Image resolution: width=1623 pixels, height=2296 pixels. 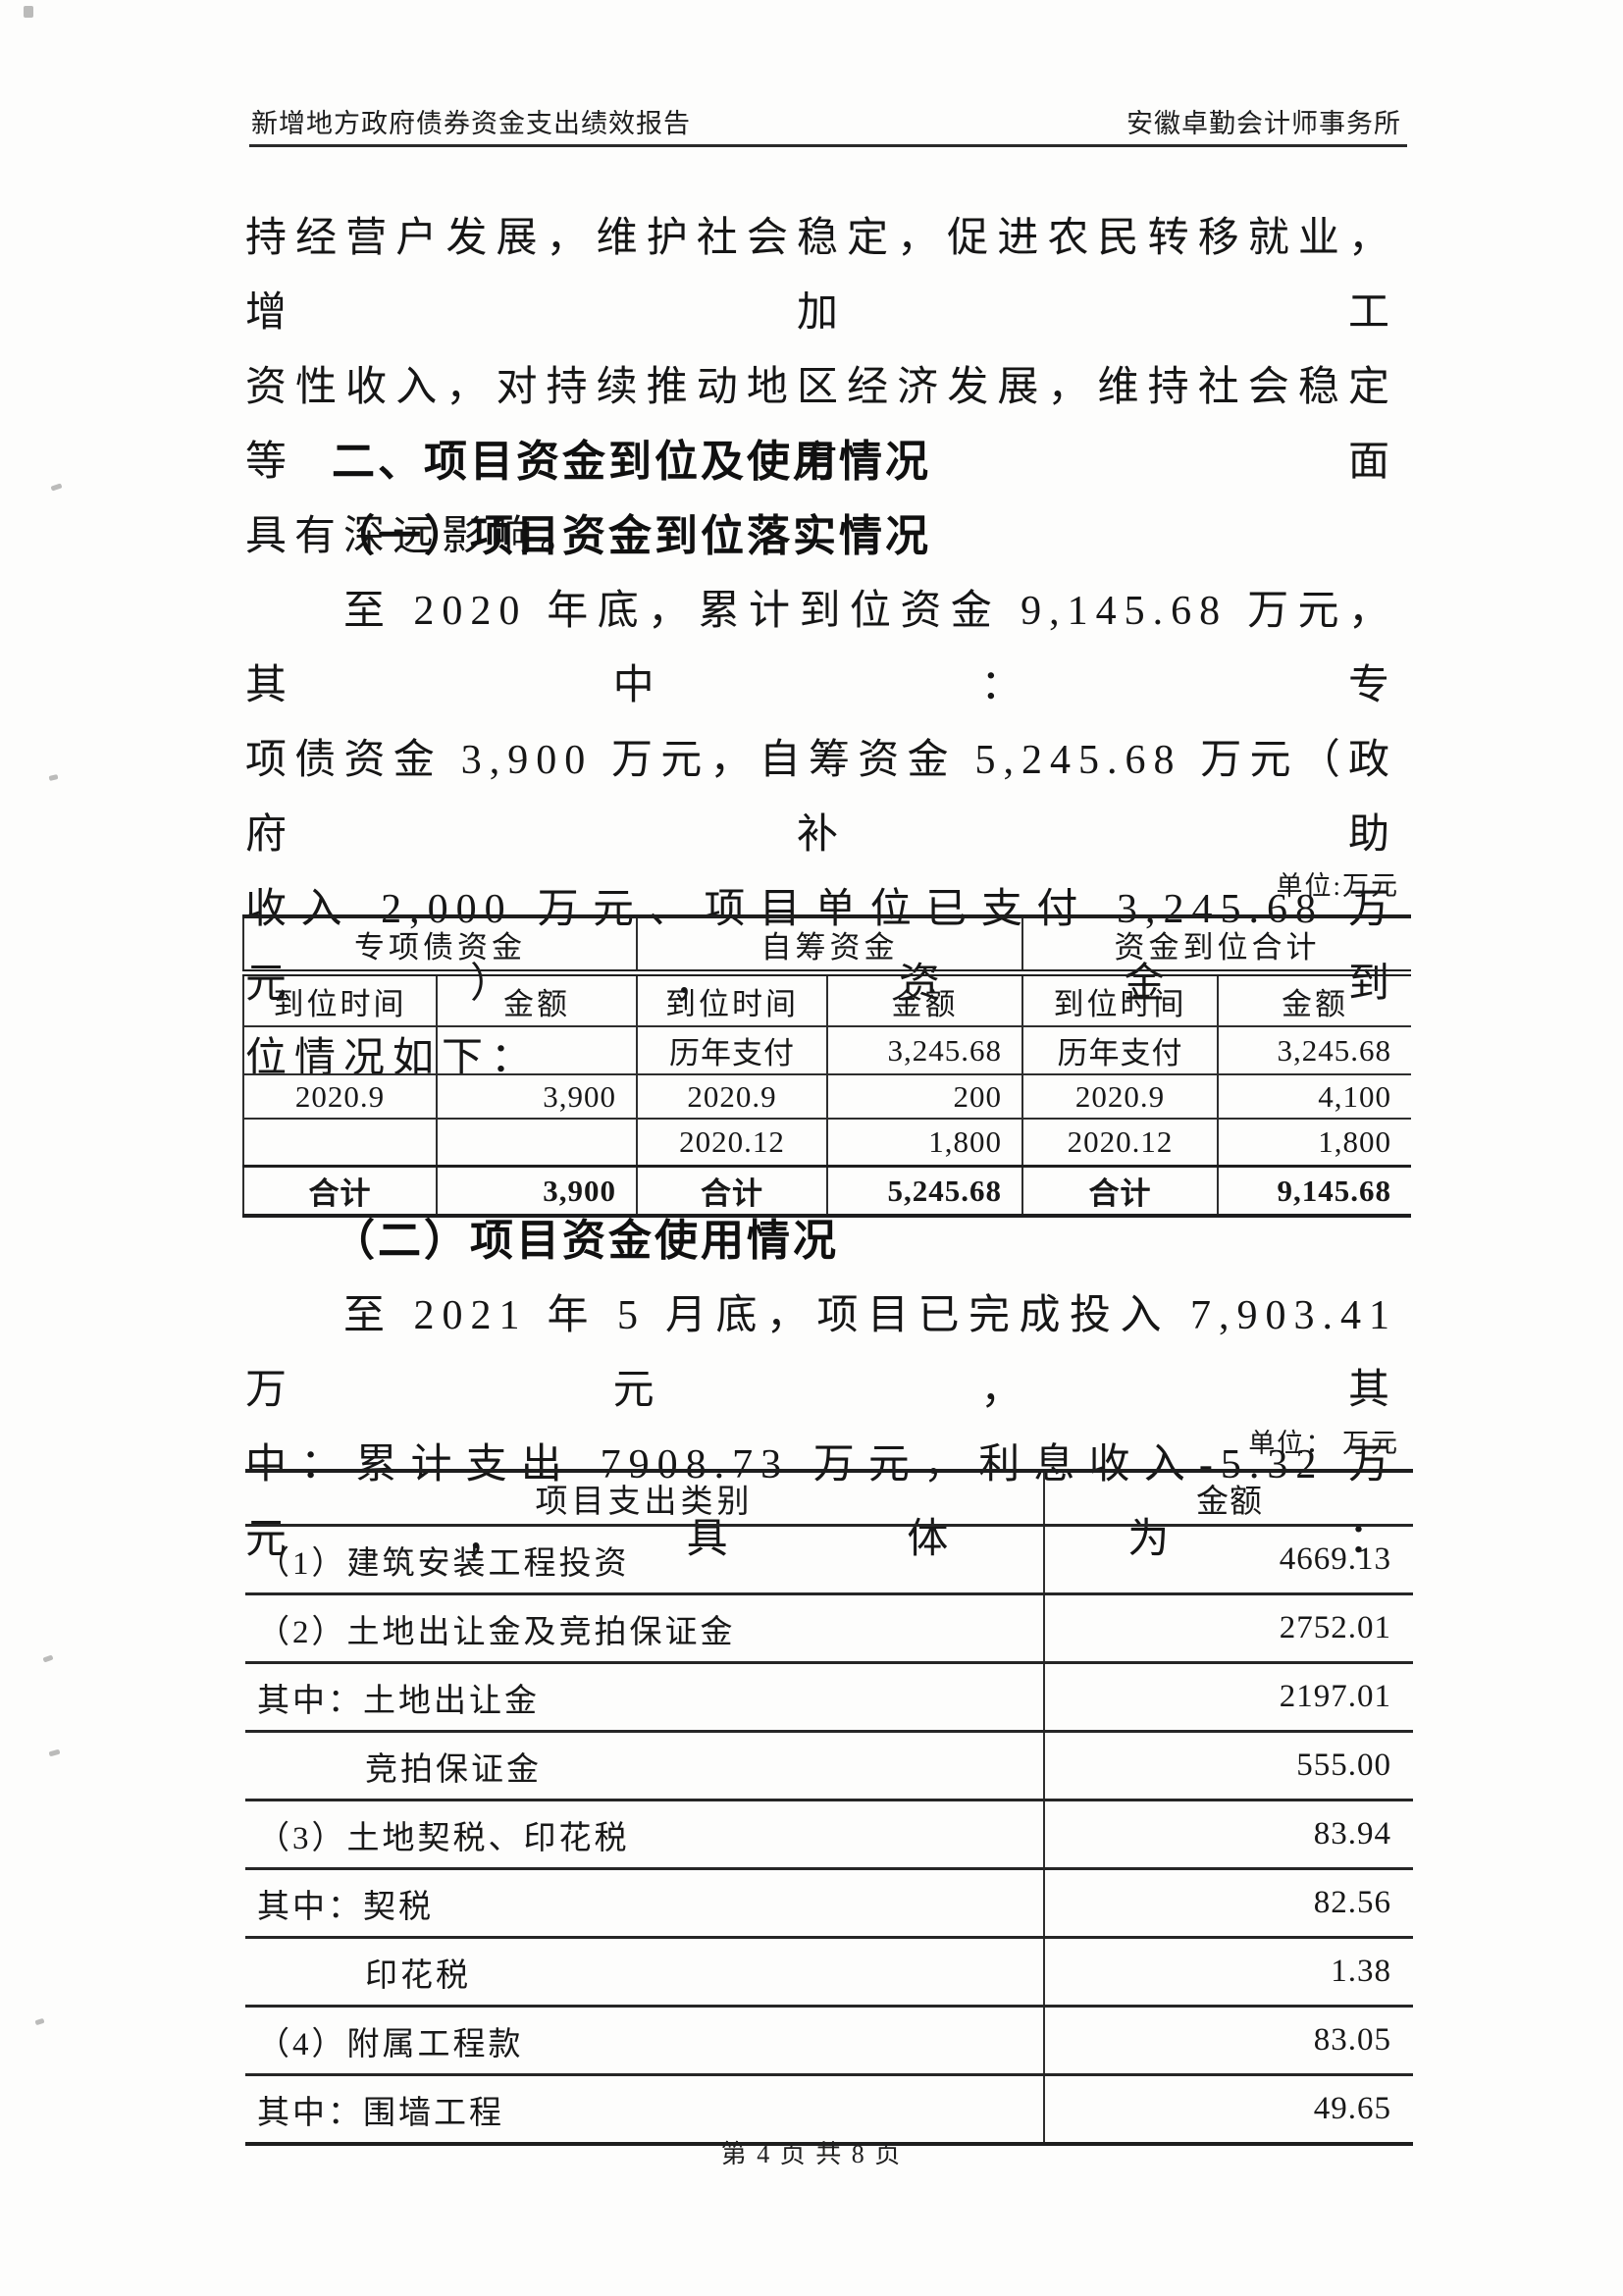 What do you see at coordinates (924, 1097) in the screenshot?
I see `cell: 200` at bounding box center [924, 1097].